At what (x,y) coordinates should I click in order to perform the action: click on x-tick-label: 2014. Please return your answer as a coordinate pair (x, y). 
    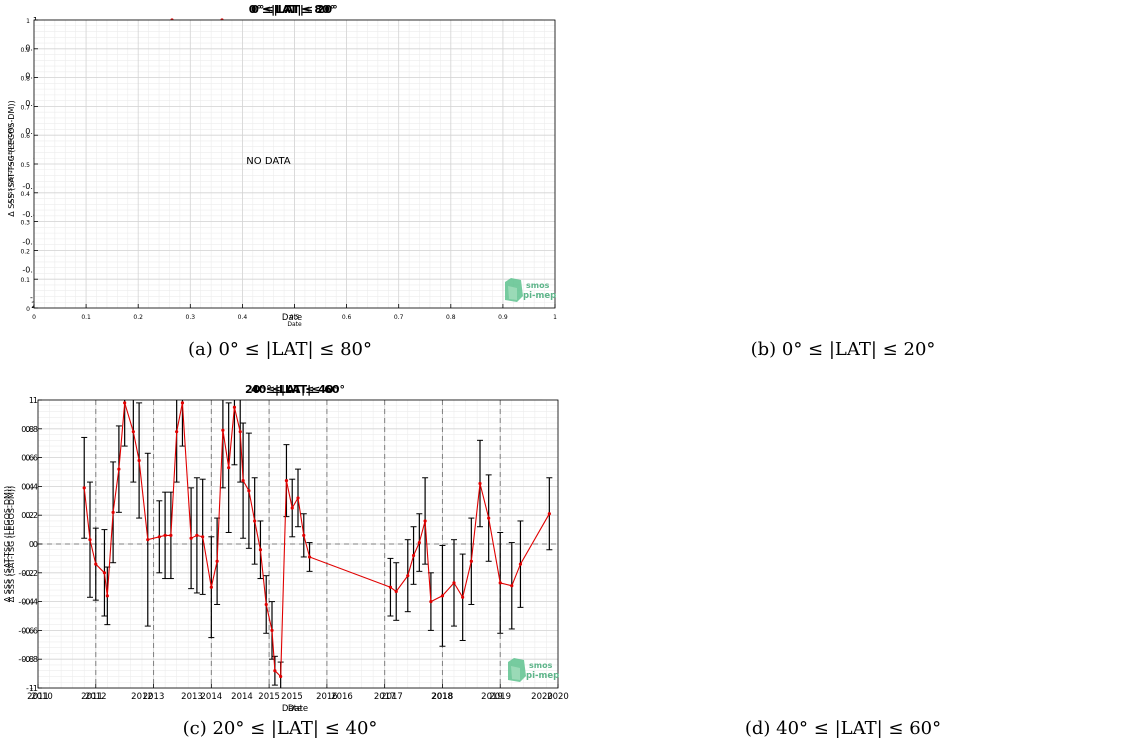
    Looking at the image, I should click on (212, 697).